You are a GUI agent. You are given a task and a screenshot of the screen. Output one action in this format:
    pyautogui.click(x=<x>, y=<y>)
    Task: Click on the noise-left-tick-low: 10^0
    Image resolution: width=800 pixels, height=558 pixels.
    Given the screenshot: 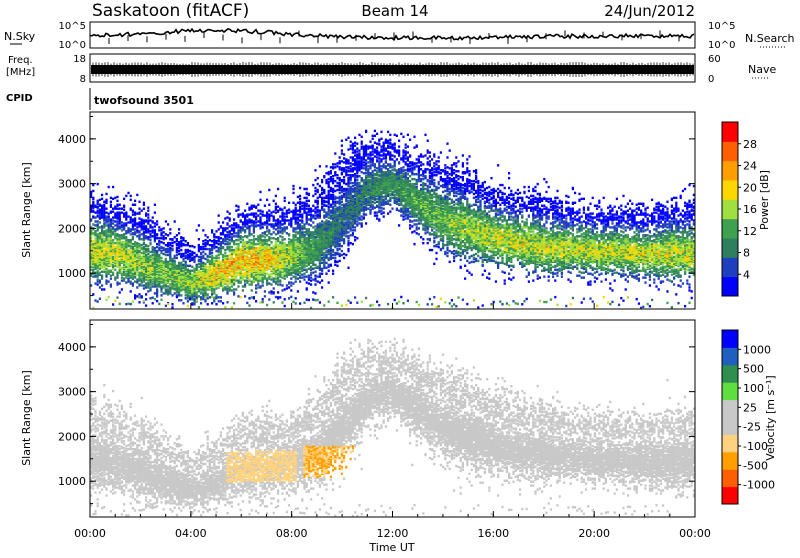 What is the action you would take?
    pyautogui.click(x=72, y=45)
    